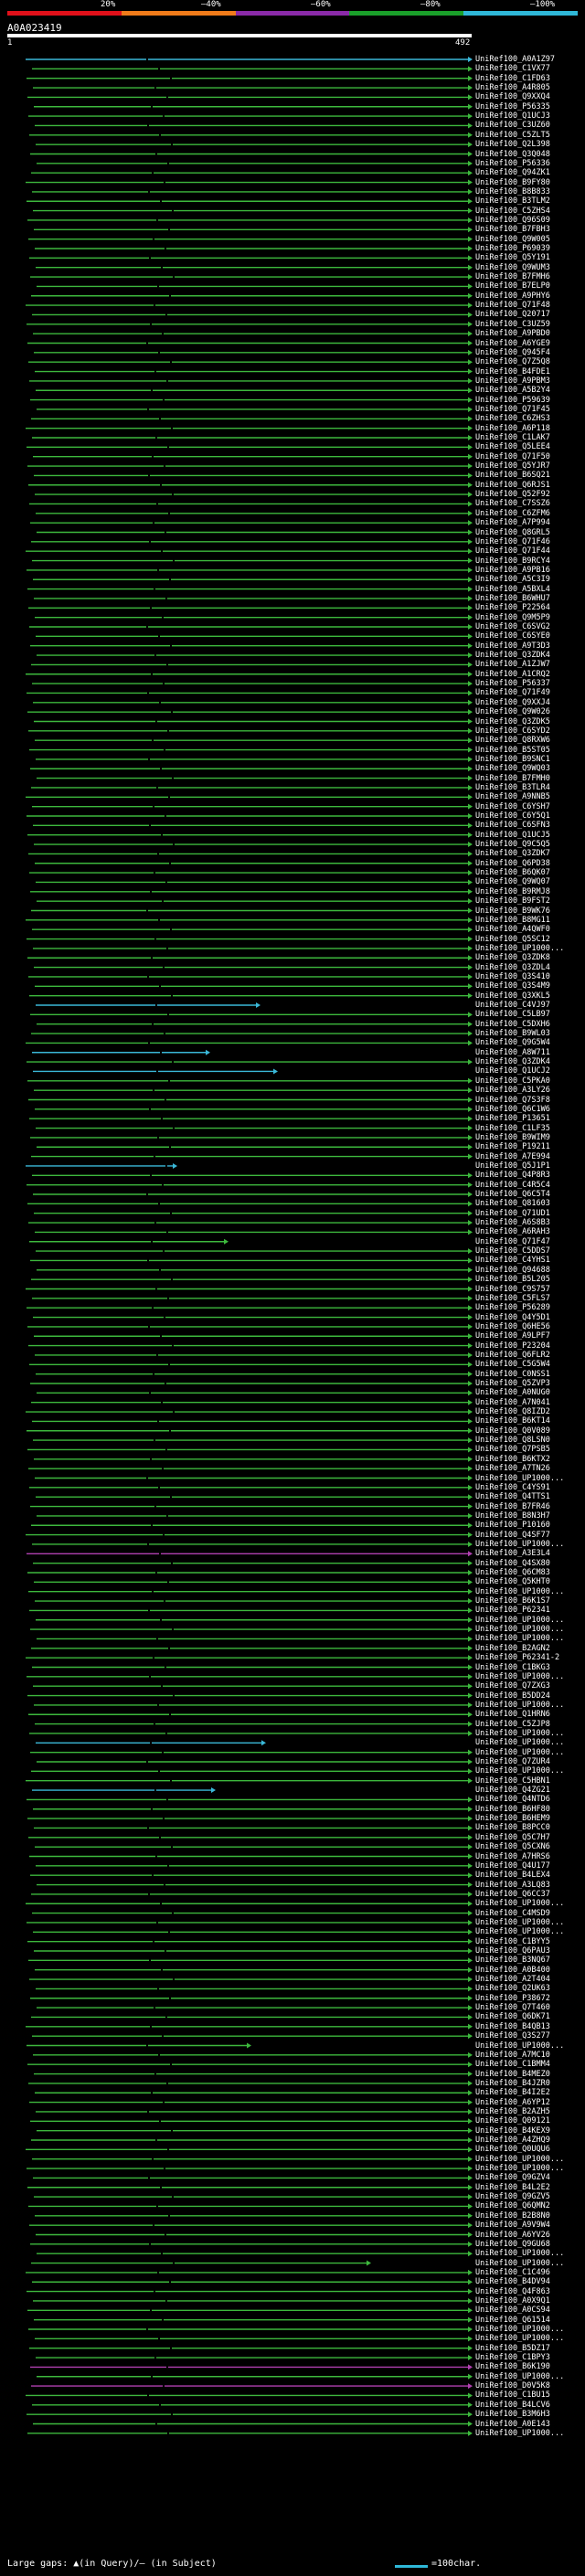 The width and height of the screenshot is (585, 2576). Describe the element at coordinates (512, 220) in the screenshot. I see `hit-label: UniRef100_Q96S09` at that location.